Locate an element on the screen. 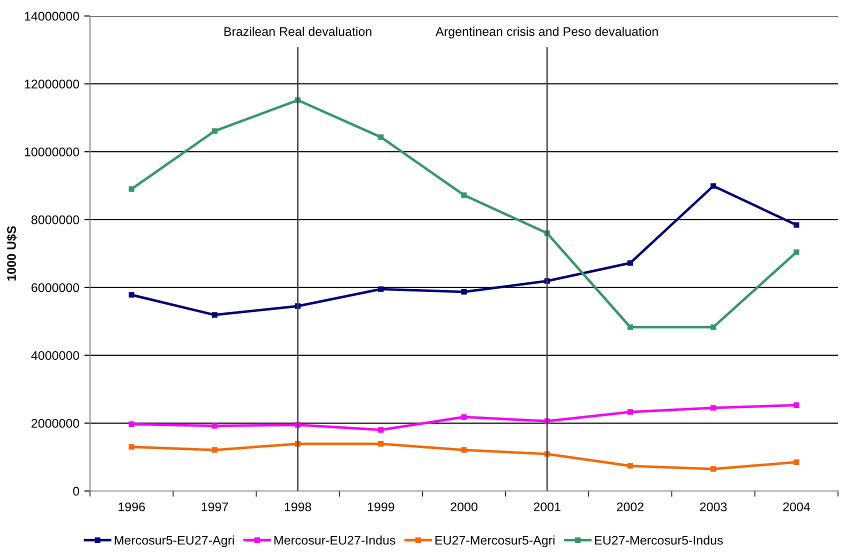 Image resolution: width=844 pixels, height=552 pixels. x-tick-label: 2001 is located at coordinates (547, 507).